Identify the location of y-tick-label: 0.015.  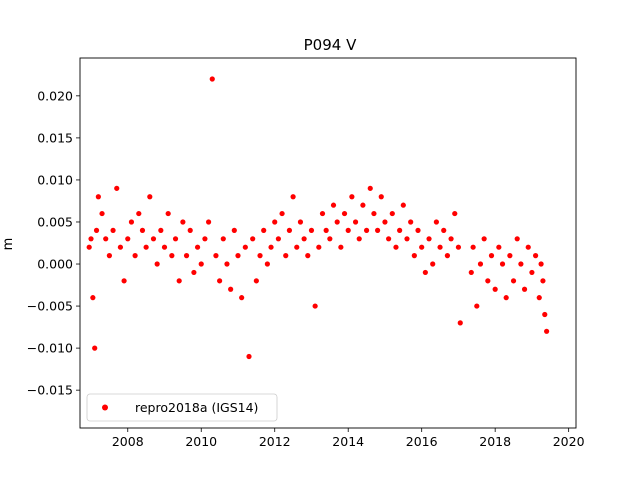
(55, 137).